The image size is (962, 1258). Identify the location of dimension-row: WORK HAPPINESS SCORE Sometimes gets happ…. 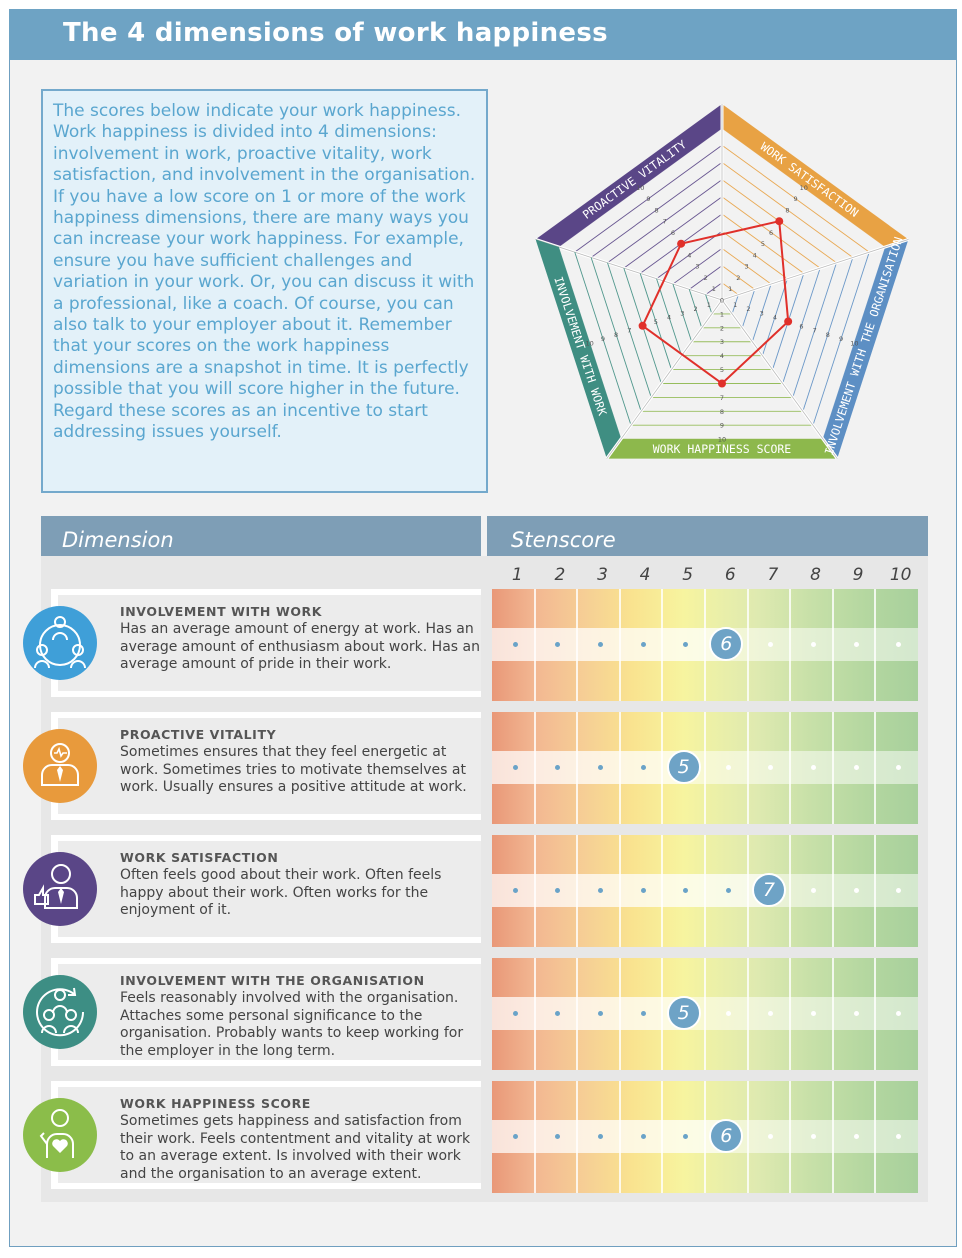
(266, 1135).